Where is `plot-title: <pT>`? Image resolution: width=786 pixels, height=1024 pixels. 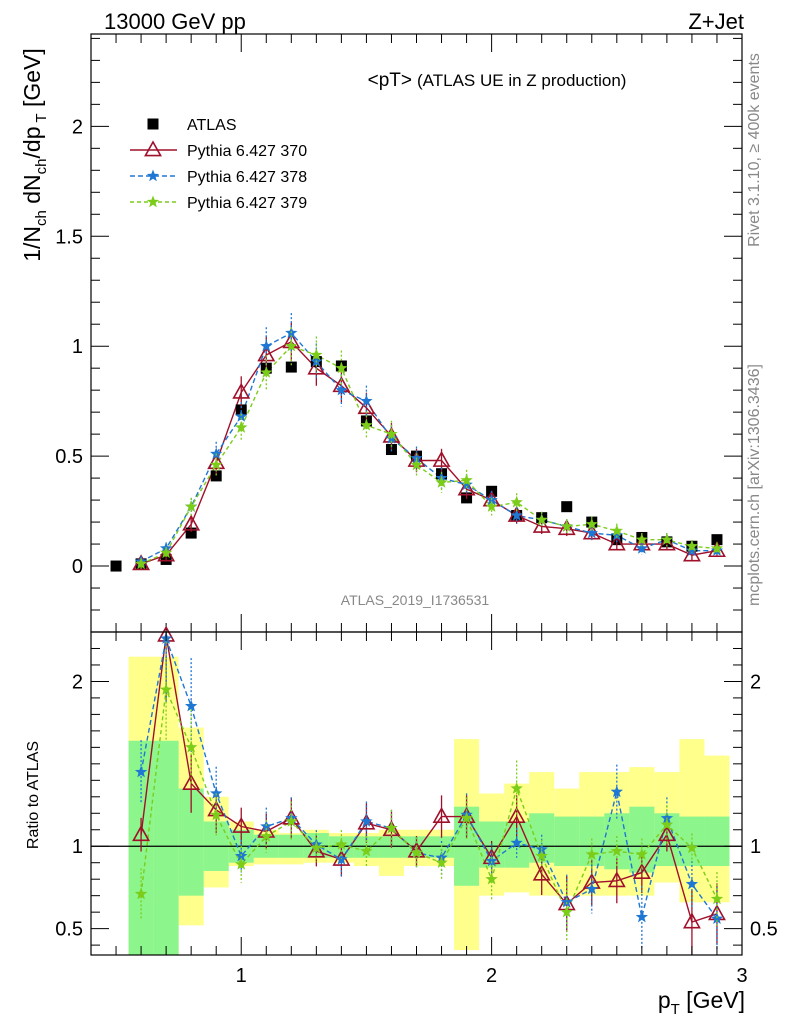
plot-title: <pT> is located at coordinates (390, 80).